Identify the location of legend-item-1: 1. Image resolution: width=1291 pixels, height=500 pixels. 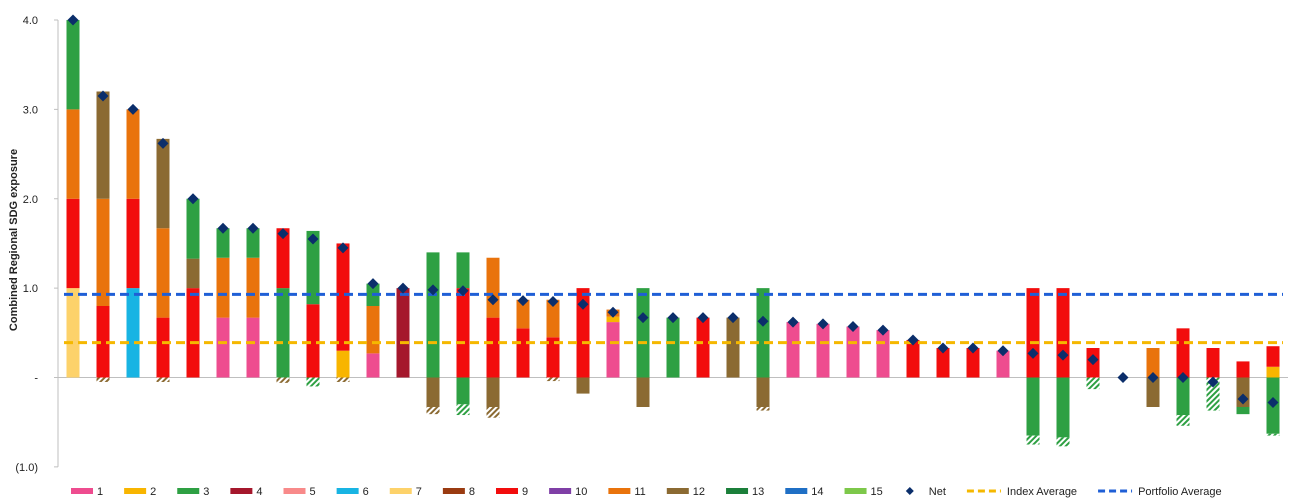
(87, 492).